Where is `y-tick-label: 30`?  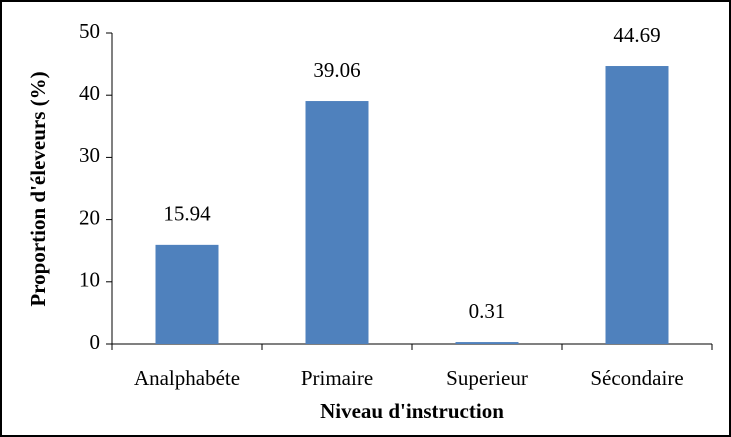
y-tick-label: 30 is located at coordinates (89, 155).